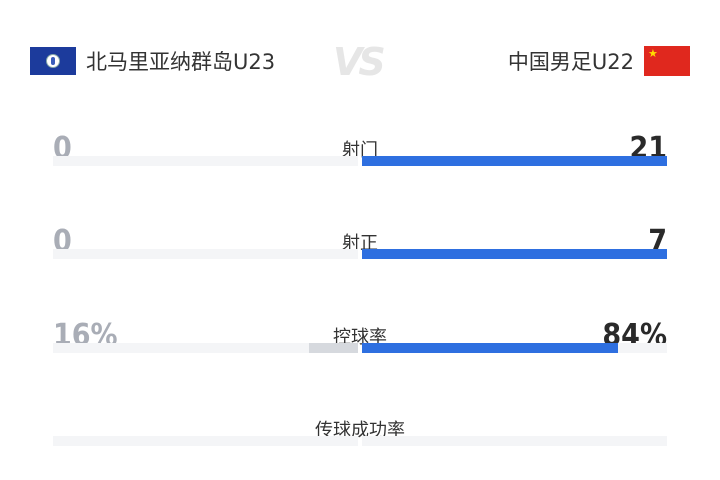 This screenshot has width=720, height=480. I want to click on stat-label: 传球成功率, so click(360, 430).